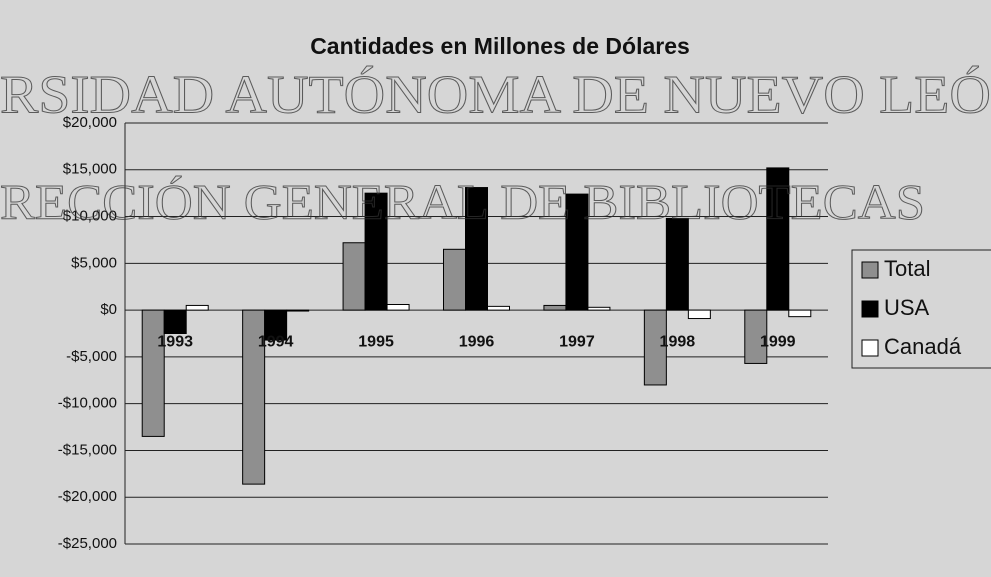 The image size is (991, 577). I want to click on y-tick-label: $20,000, so click(90, 122).